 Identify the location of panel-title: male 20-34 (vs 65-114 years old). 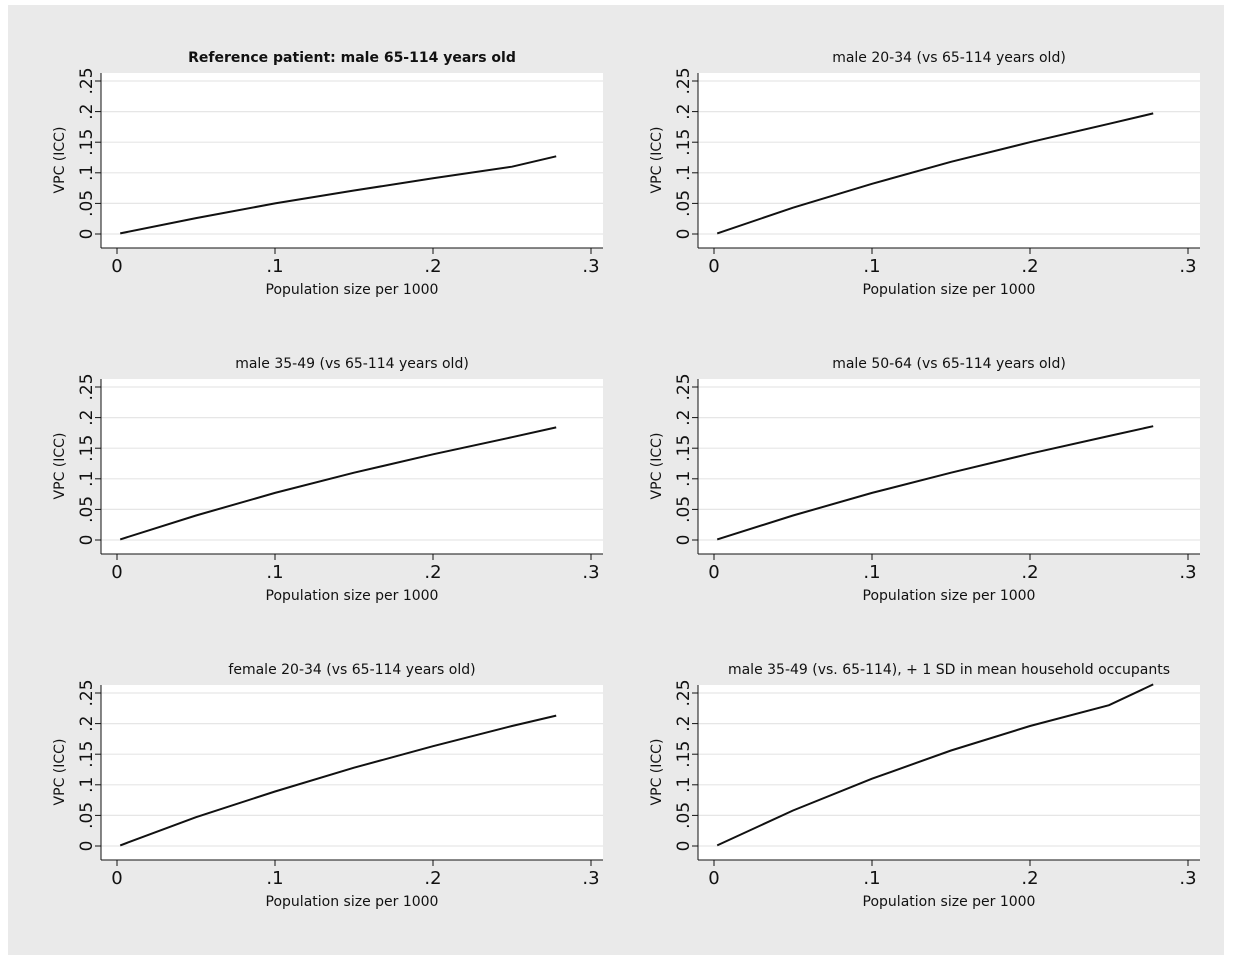
(949, 58).